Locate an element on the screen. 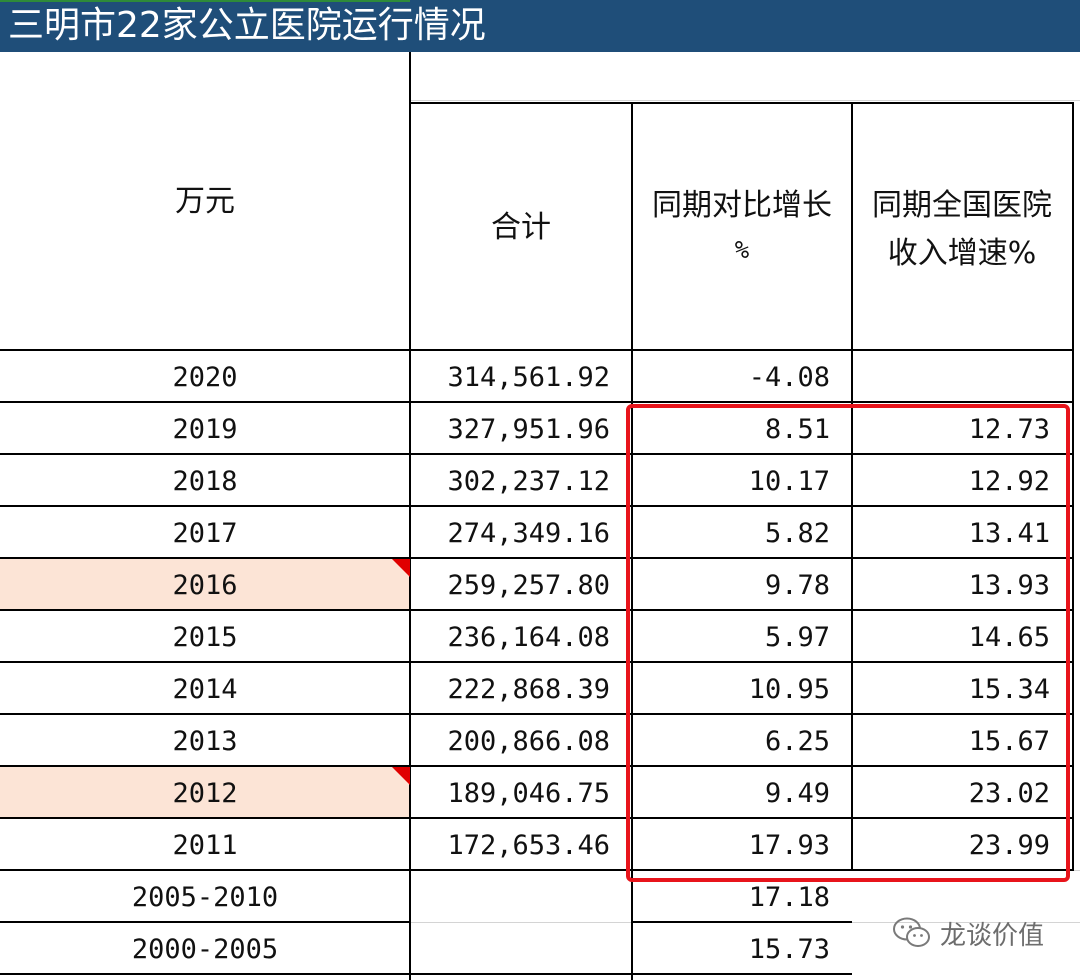 The height and width of the screenshot is (980, 1080). cell-total: 236,164.08 is located at coordinates (528, 637).